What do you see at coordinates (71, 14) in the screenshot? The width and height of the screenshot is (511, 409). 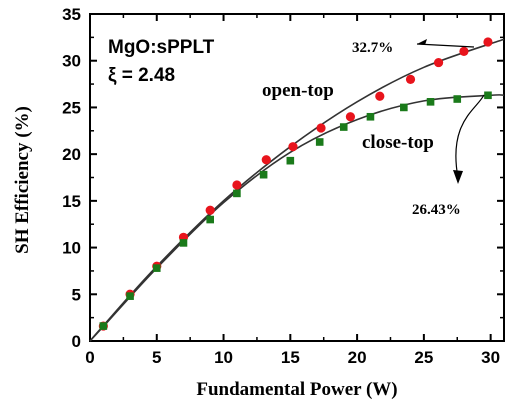 I see `y-tick-label: 35` at bounding box center [71, 14].